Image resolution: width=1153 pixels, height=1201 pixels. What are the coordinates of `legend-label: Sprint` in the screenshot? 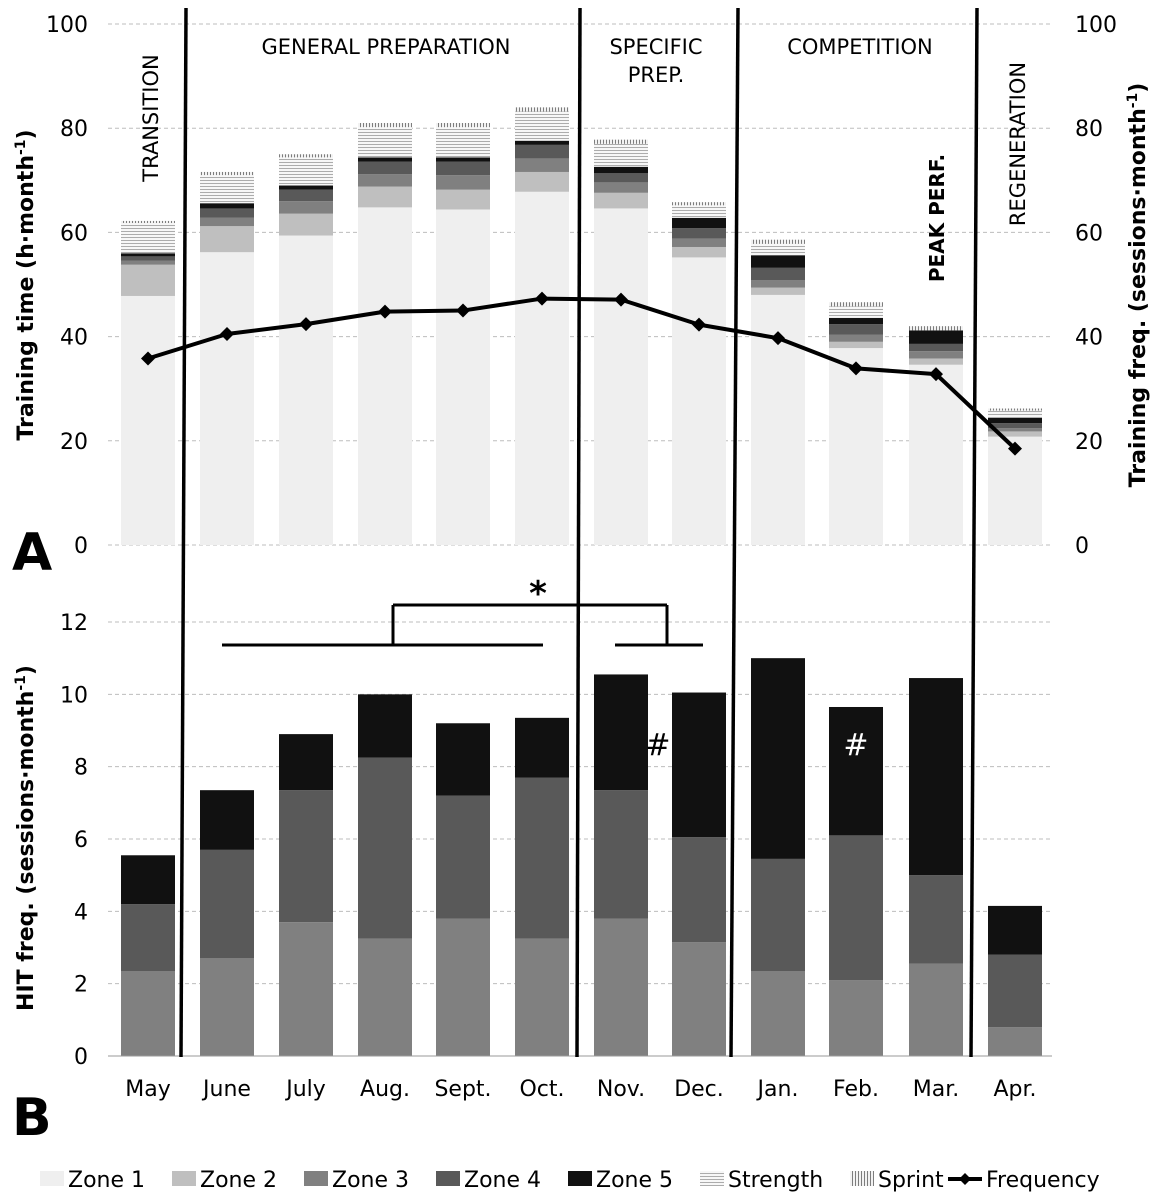 It's located at (911, 1180).